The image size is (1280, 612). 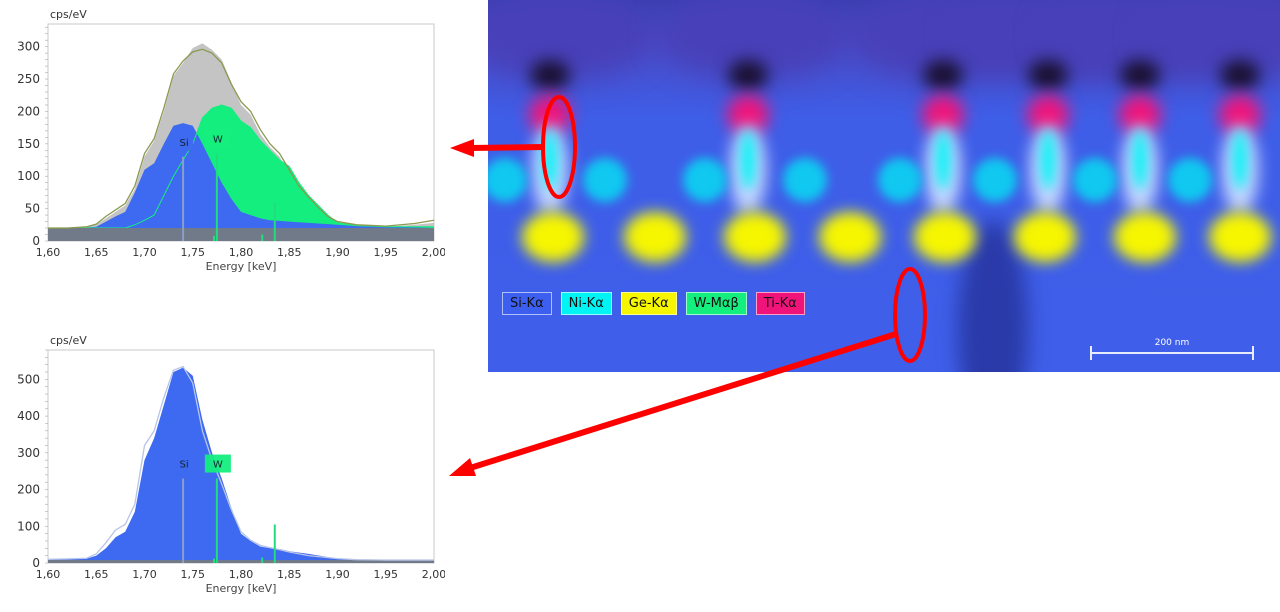 I want to click on legend-ni: Ni-Kα, so click(x=586, y=303).